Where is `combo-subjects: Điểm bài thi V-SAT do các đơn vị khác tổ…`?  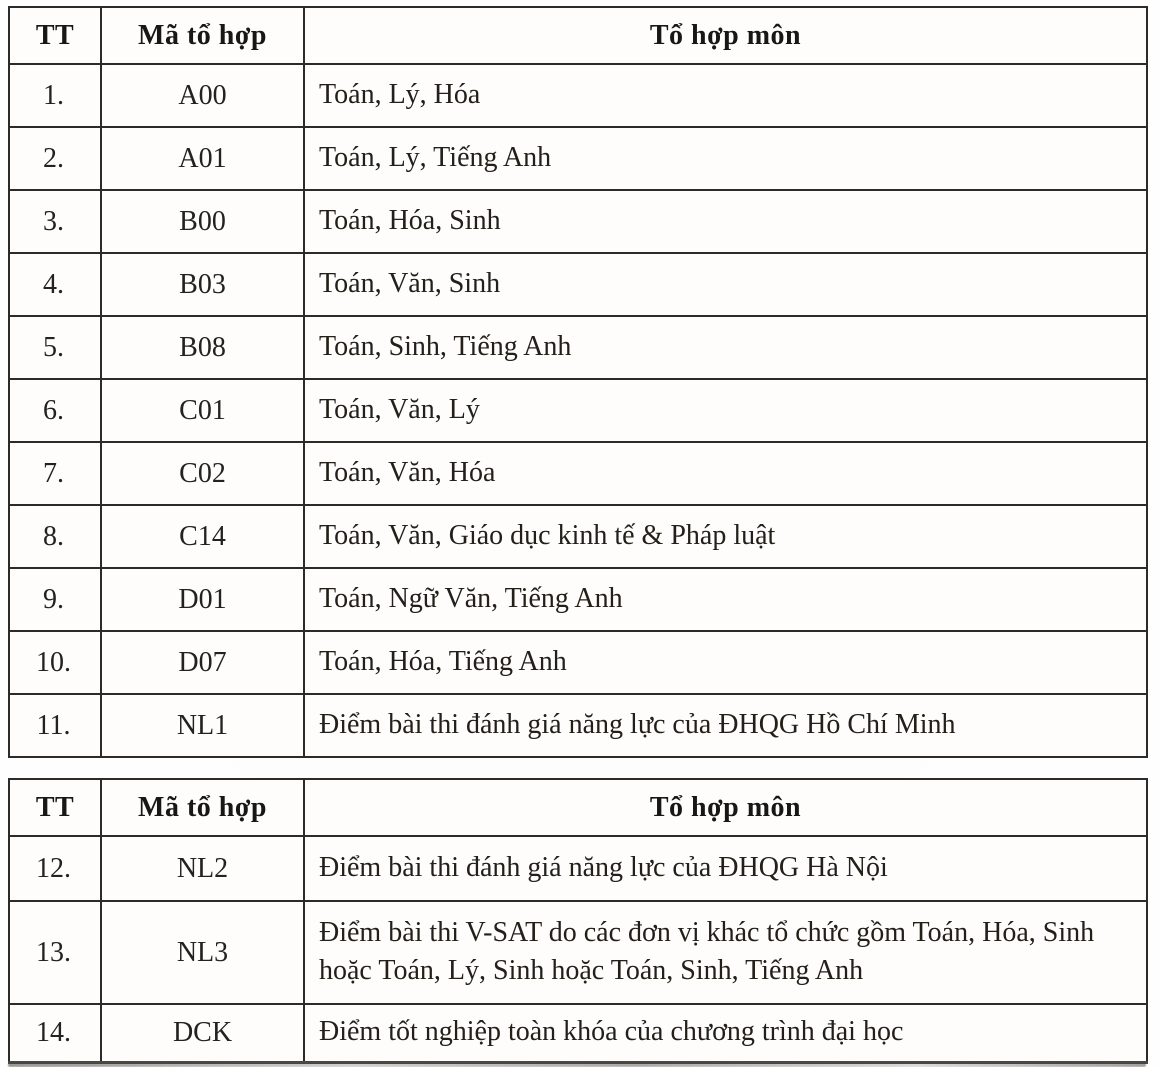 combo-subjects: Điểm bài thi V-SAT do các đơn vị khác tổ… is located at coordinates (725, 952).